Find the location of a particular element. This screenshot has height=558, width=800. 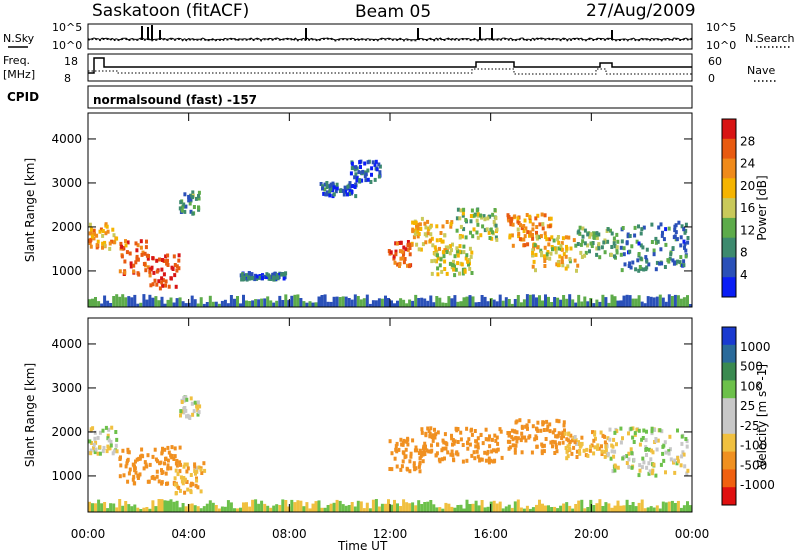

y-axis-label: Slant Range [km] is located at coordinates (30, 210).